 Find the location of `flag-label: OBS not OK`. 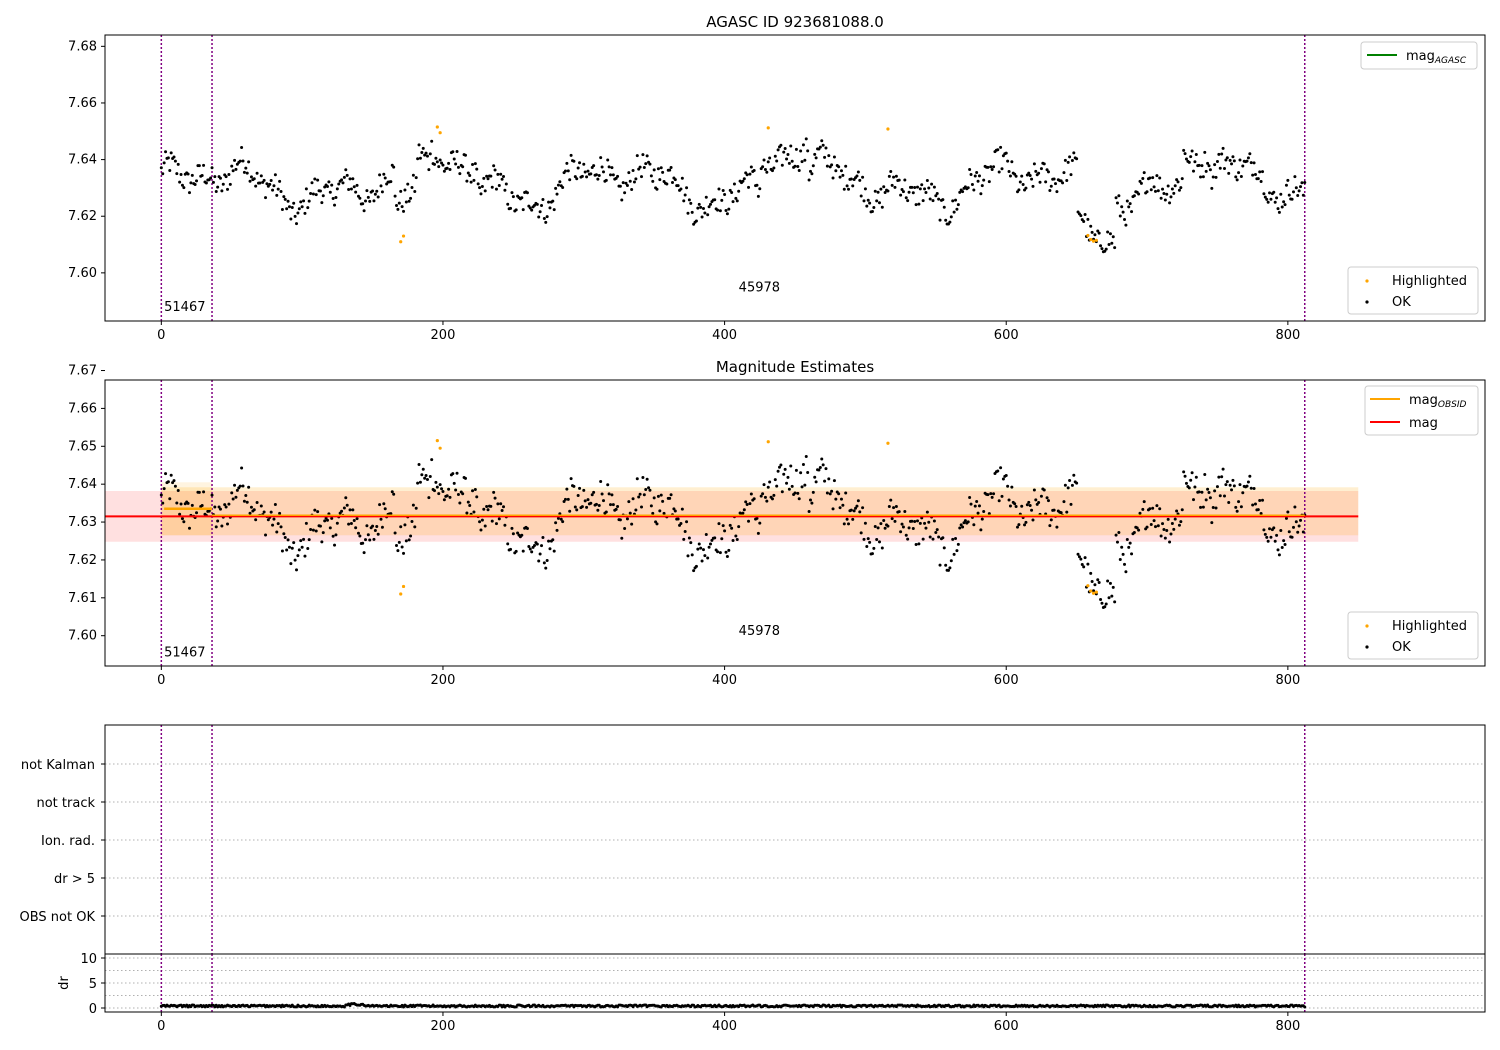

flag-label: OBS not OK is located at coordinates (58, 917).